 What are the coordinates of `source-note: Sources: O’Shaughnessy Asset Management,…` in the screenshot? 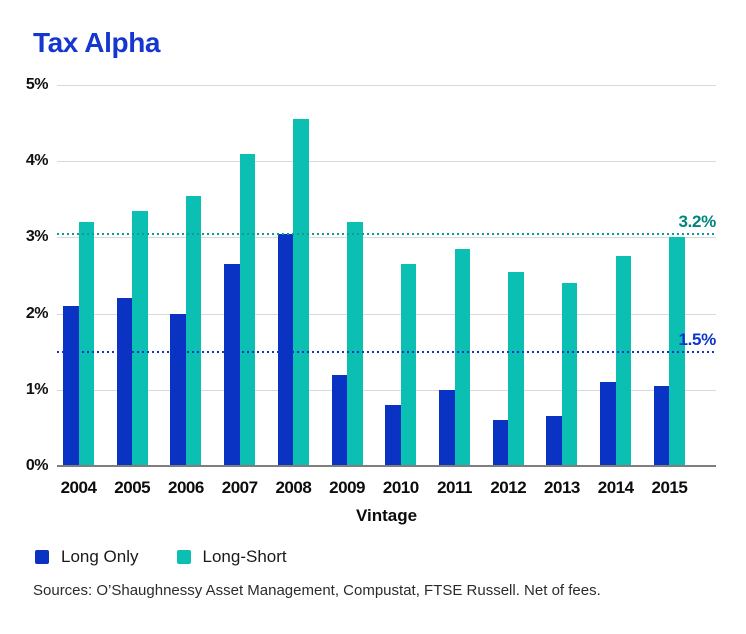 It's located at (317, 590).